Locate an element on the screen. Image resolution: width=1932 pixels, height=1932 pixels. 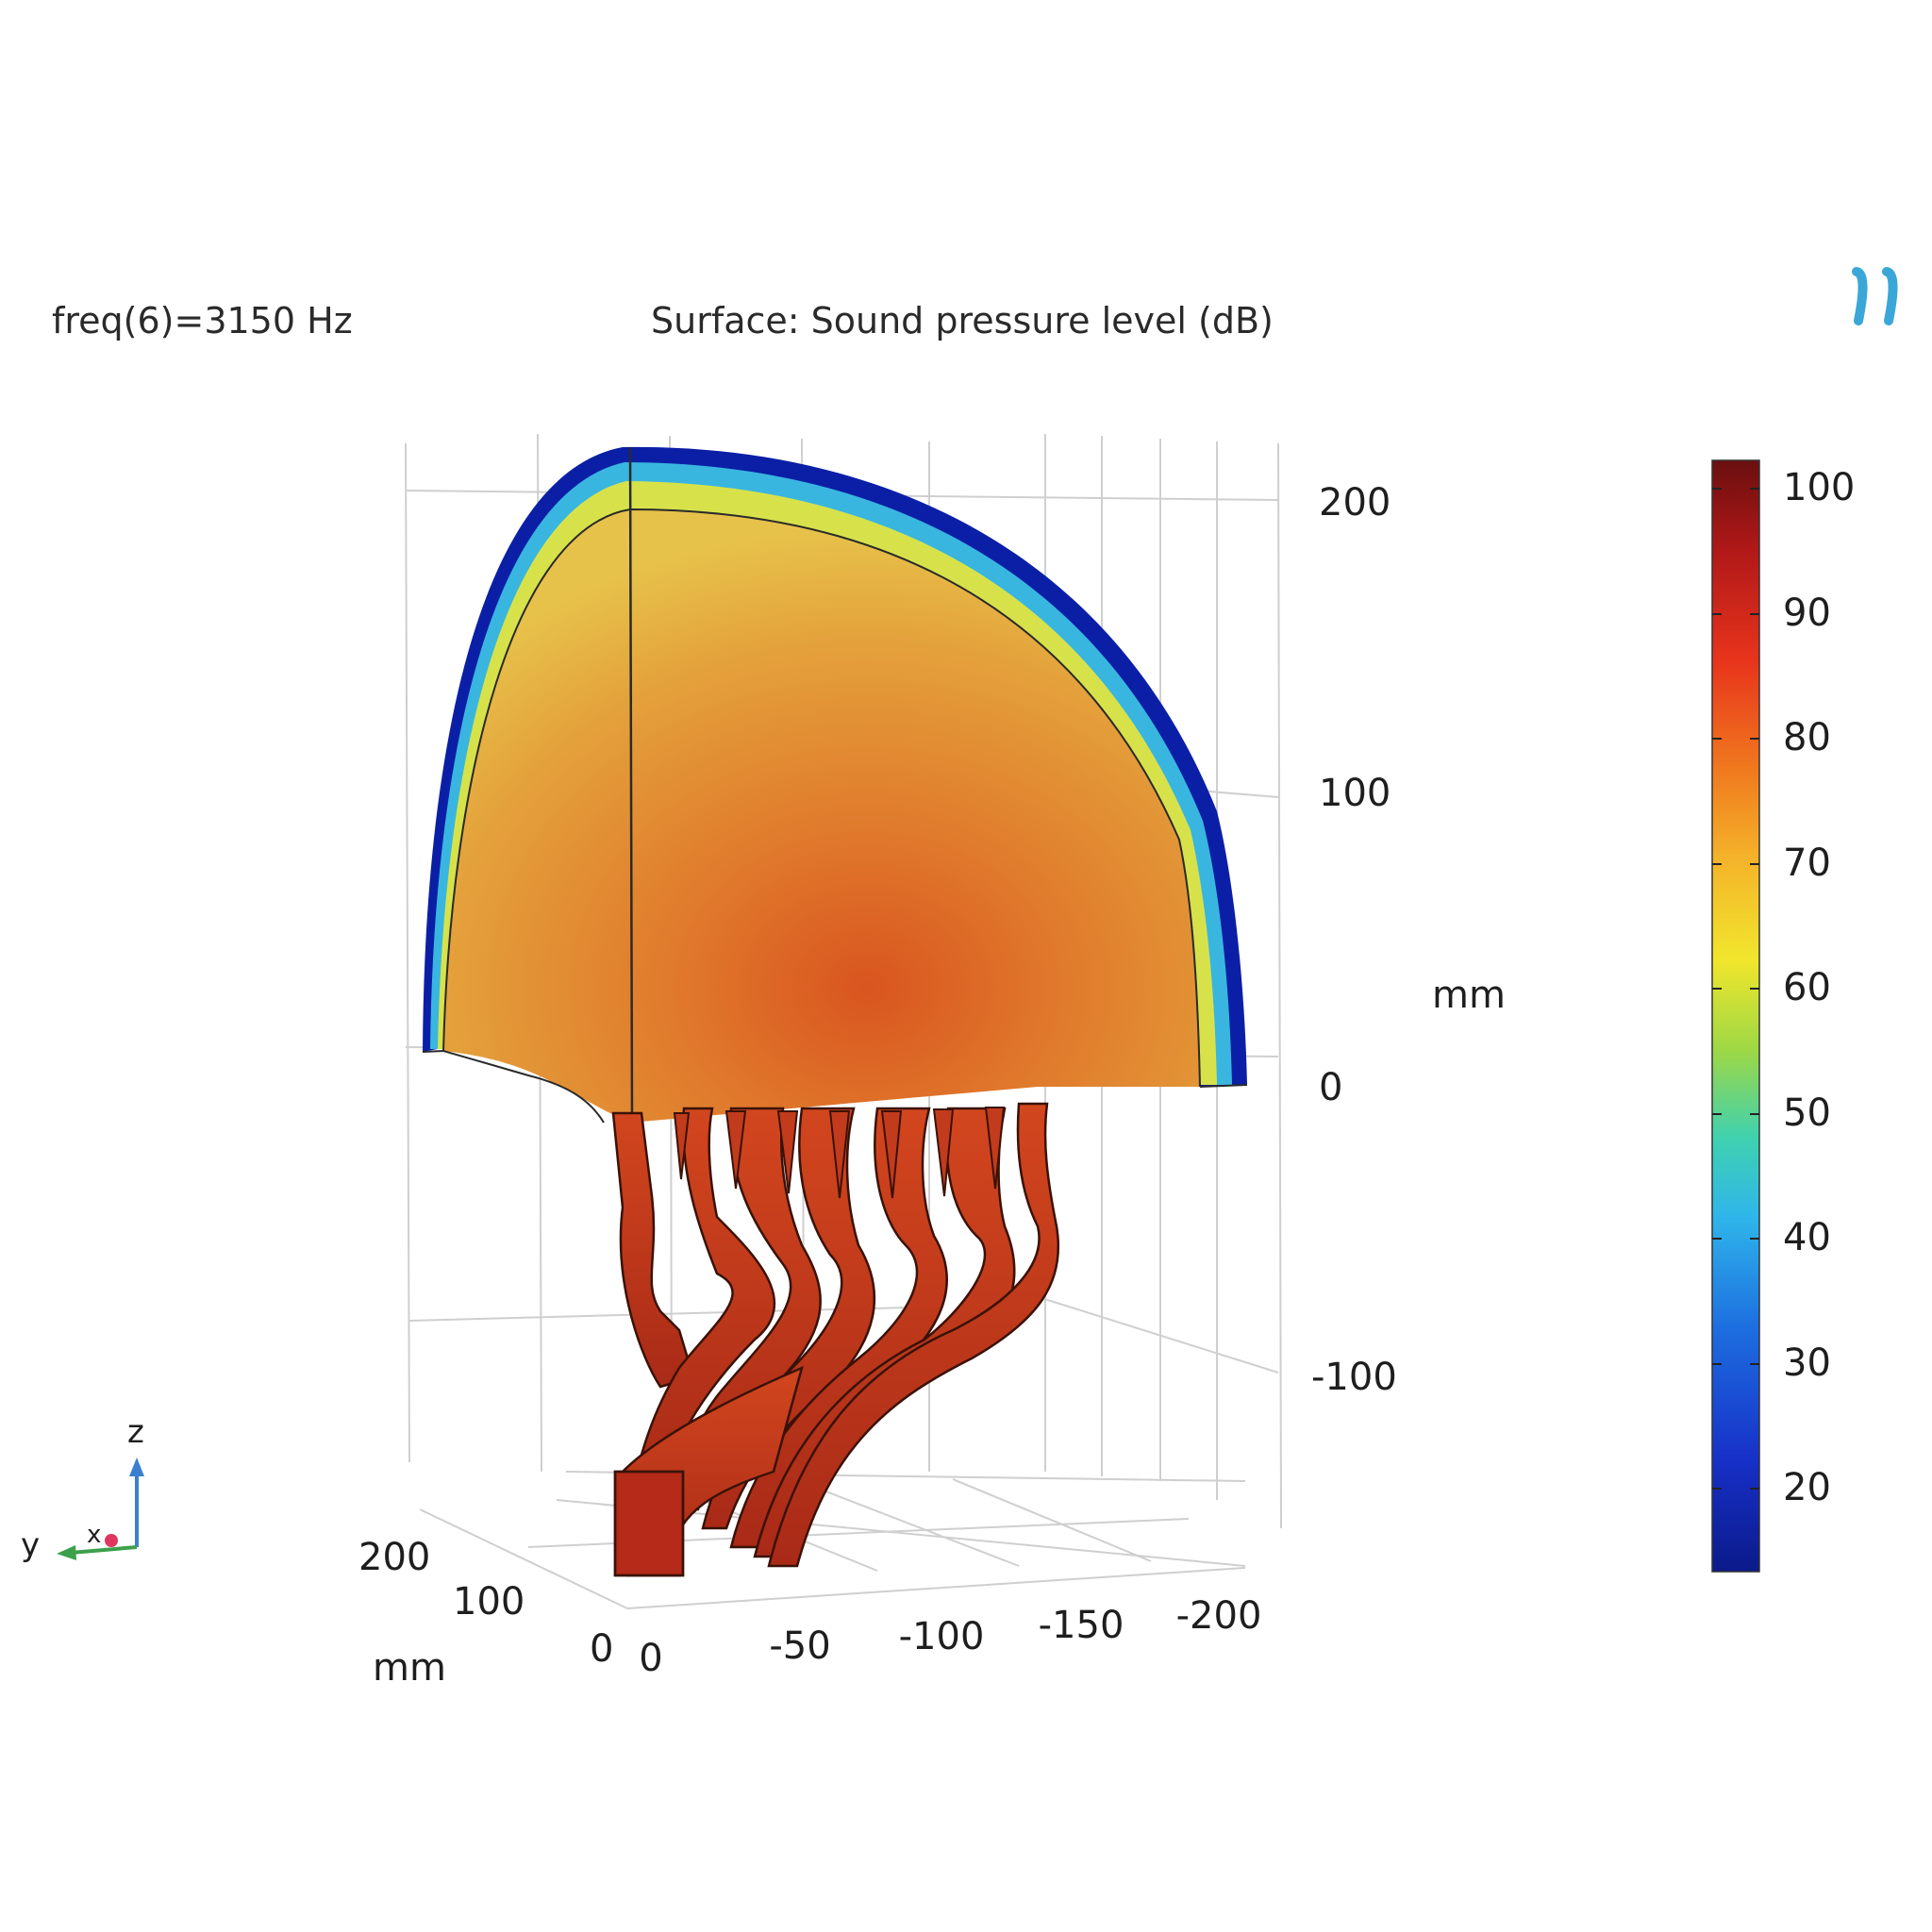
colorbar-tick-label: 80 is located at coordinates (1807, 737).